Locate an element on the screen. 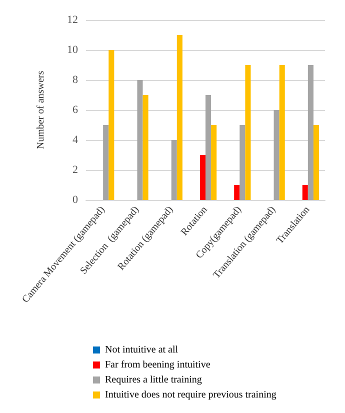  y-tick-label: 0 is located at coordinates (75, 200).